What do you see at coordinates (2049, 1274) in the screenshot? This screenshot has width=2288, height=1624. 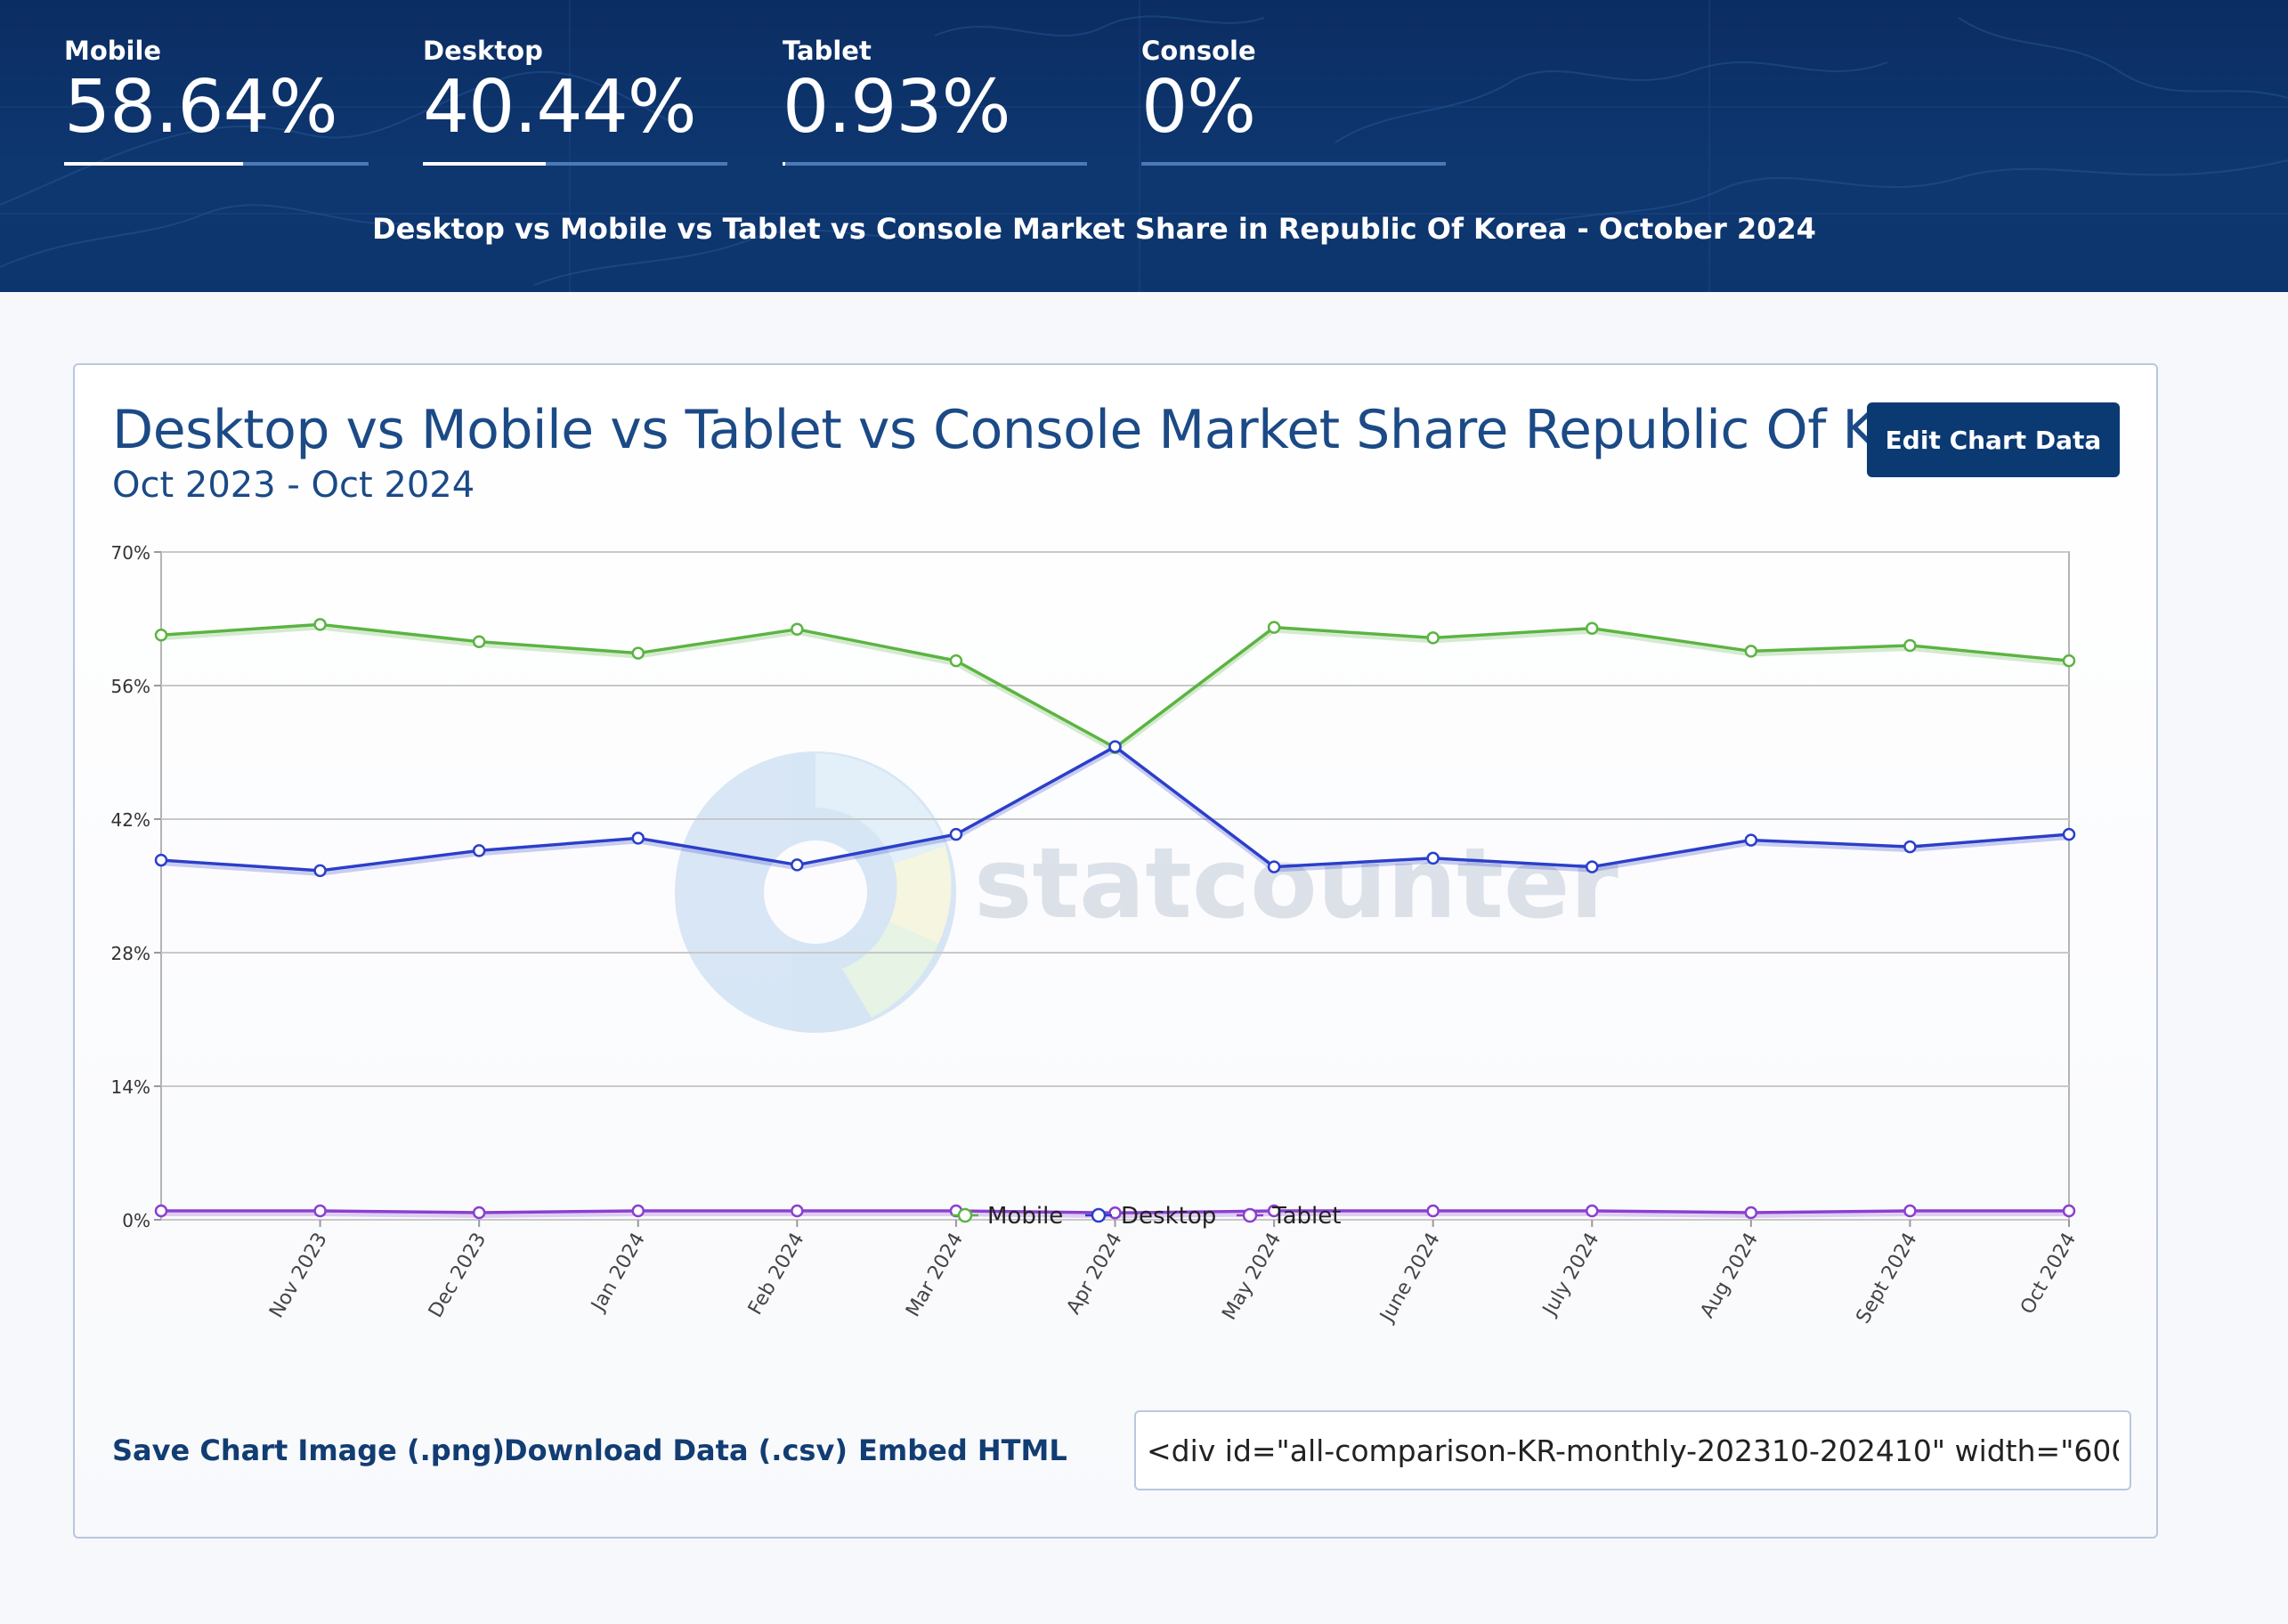 I see `x-tick-label: Oct 2024` at bounding box center [2049, 1274].